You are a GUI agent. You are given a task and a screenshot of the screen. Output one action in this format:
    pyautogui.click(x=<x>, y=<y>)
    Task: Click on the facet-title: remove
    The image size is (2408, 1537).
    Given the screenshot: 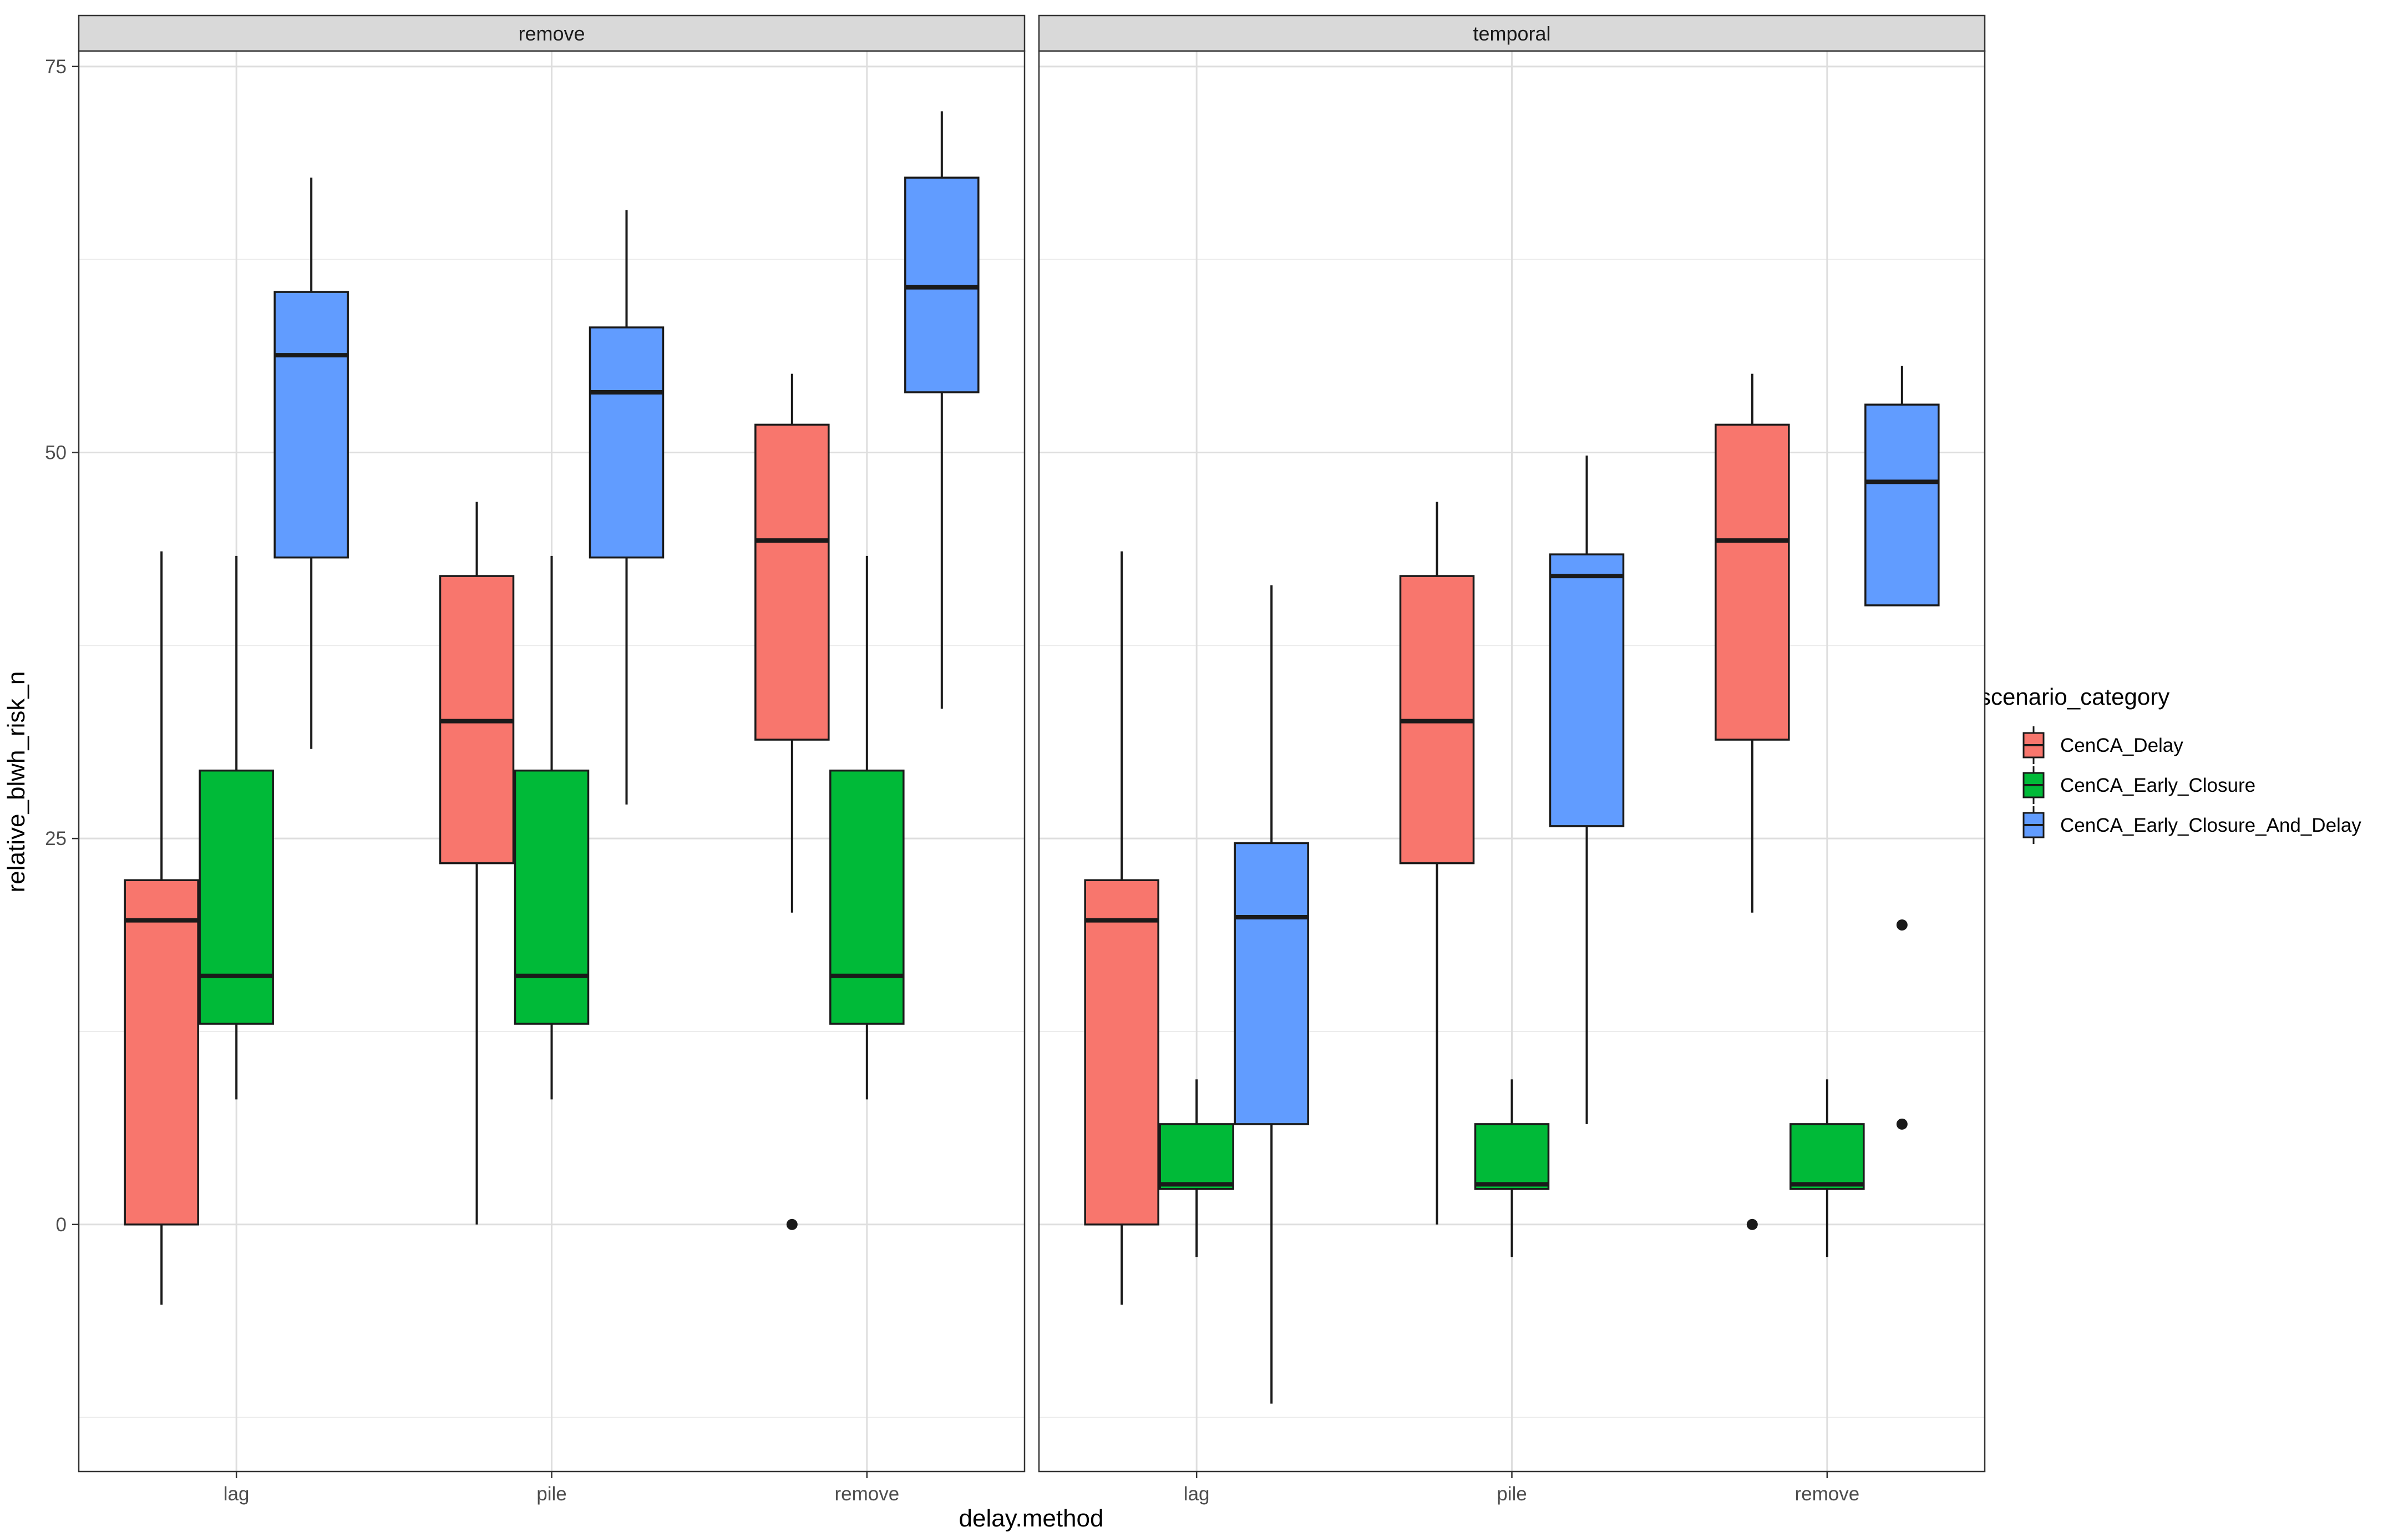 What is the action you would take?
    pyautogui.click(x=551, y=33)
    